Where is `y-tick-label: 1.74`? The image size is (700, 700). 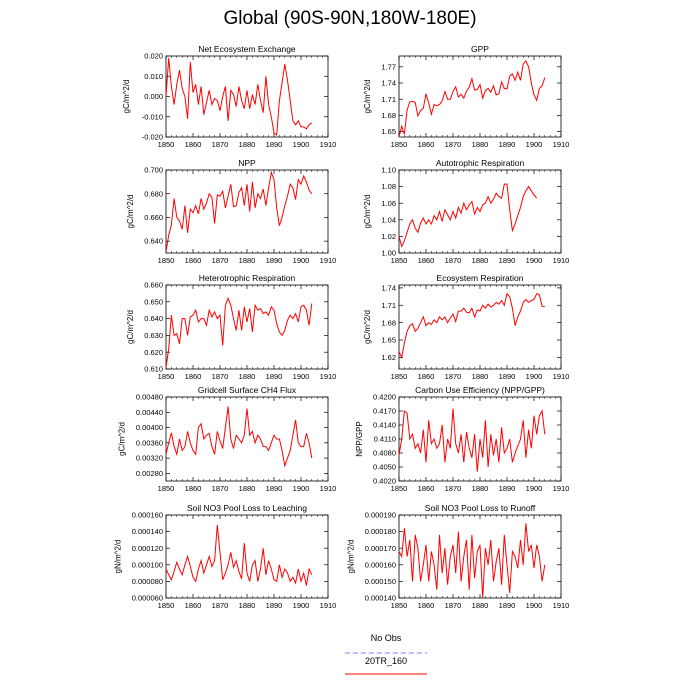
y-tick-label: 1.74 is located at coordinates (388, 83).